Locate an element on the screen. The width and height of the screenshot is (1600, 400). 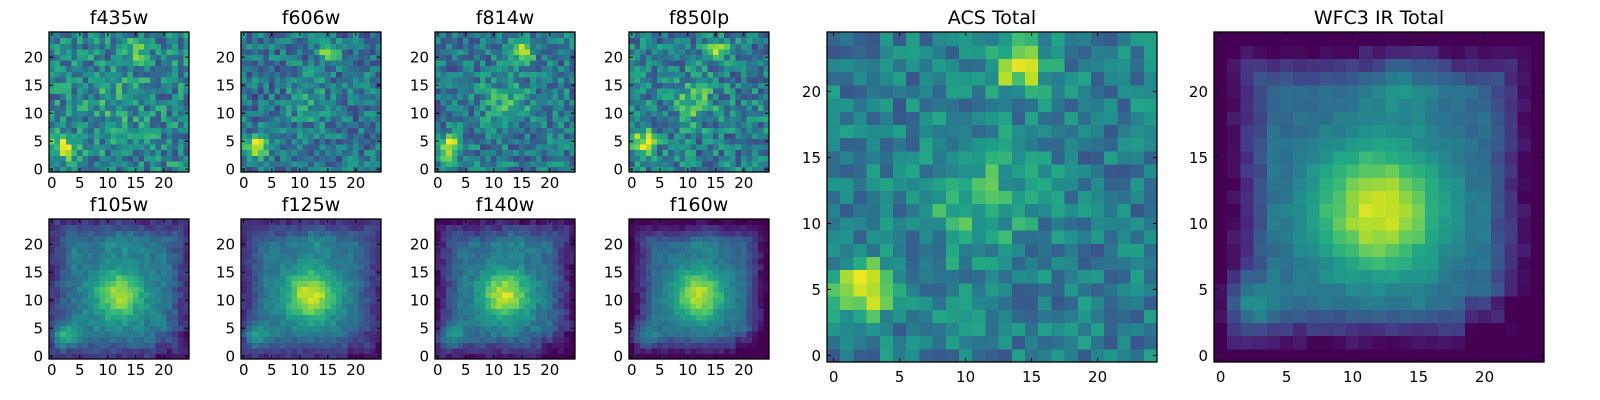
x-tick-label: 0 is located at coordinates (52, 183).